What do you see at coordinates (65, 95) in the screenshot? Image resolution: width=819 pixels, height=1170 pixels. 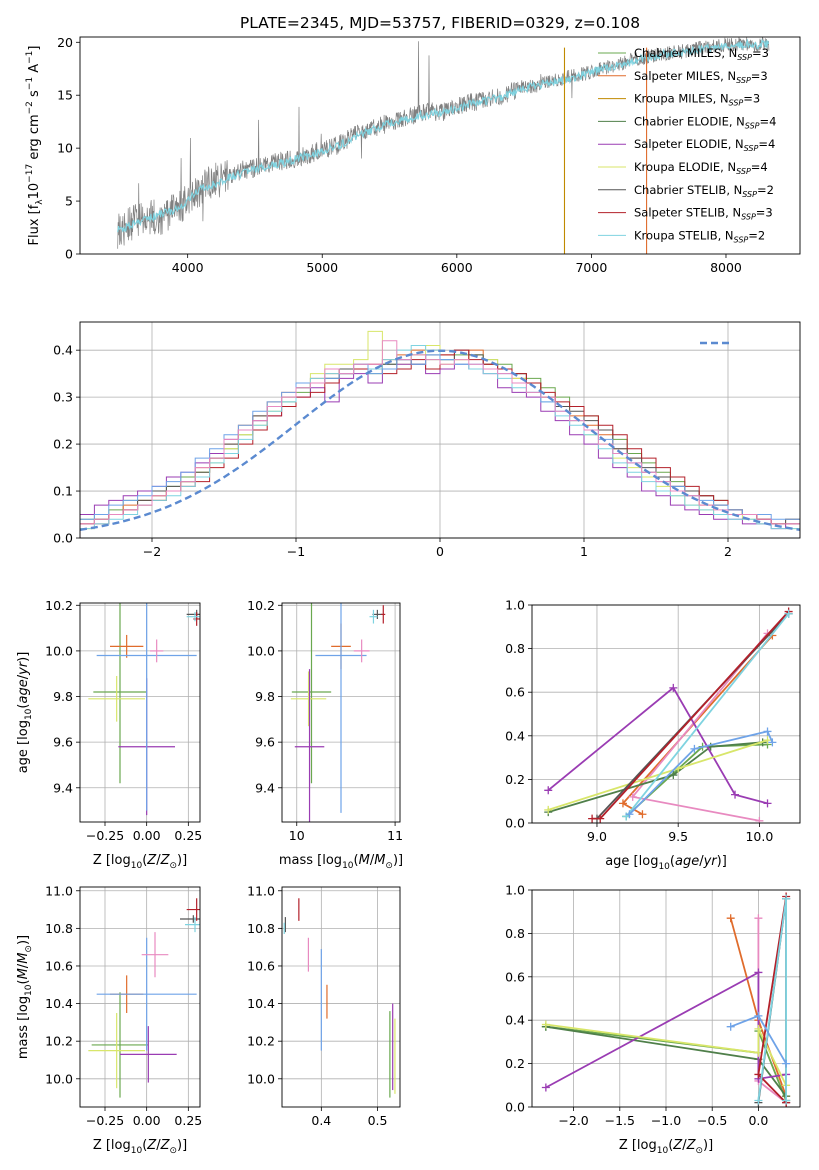 I see `y-tick-label: 15` at bounding box center [65, 95].